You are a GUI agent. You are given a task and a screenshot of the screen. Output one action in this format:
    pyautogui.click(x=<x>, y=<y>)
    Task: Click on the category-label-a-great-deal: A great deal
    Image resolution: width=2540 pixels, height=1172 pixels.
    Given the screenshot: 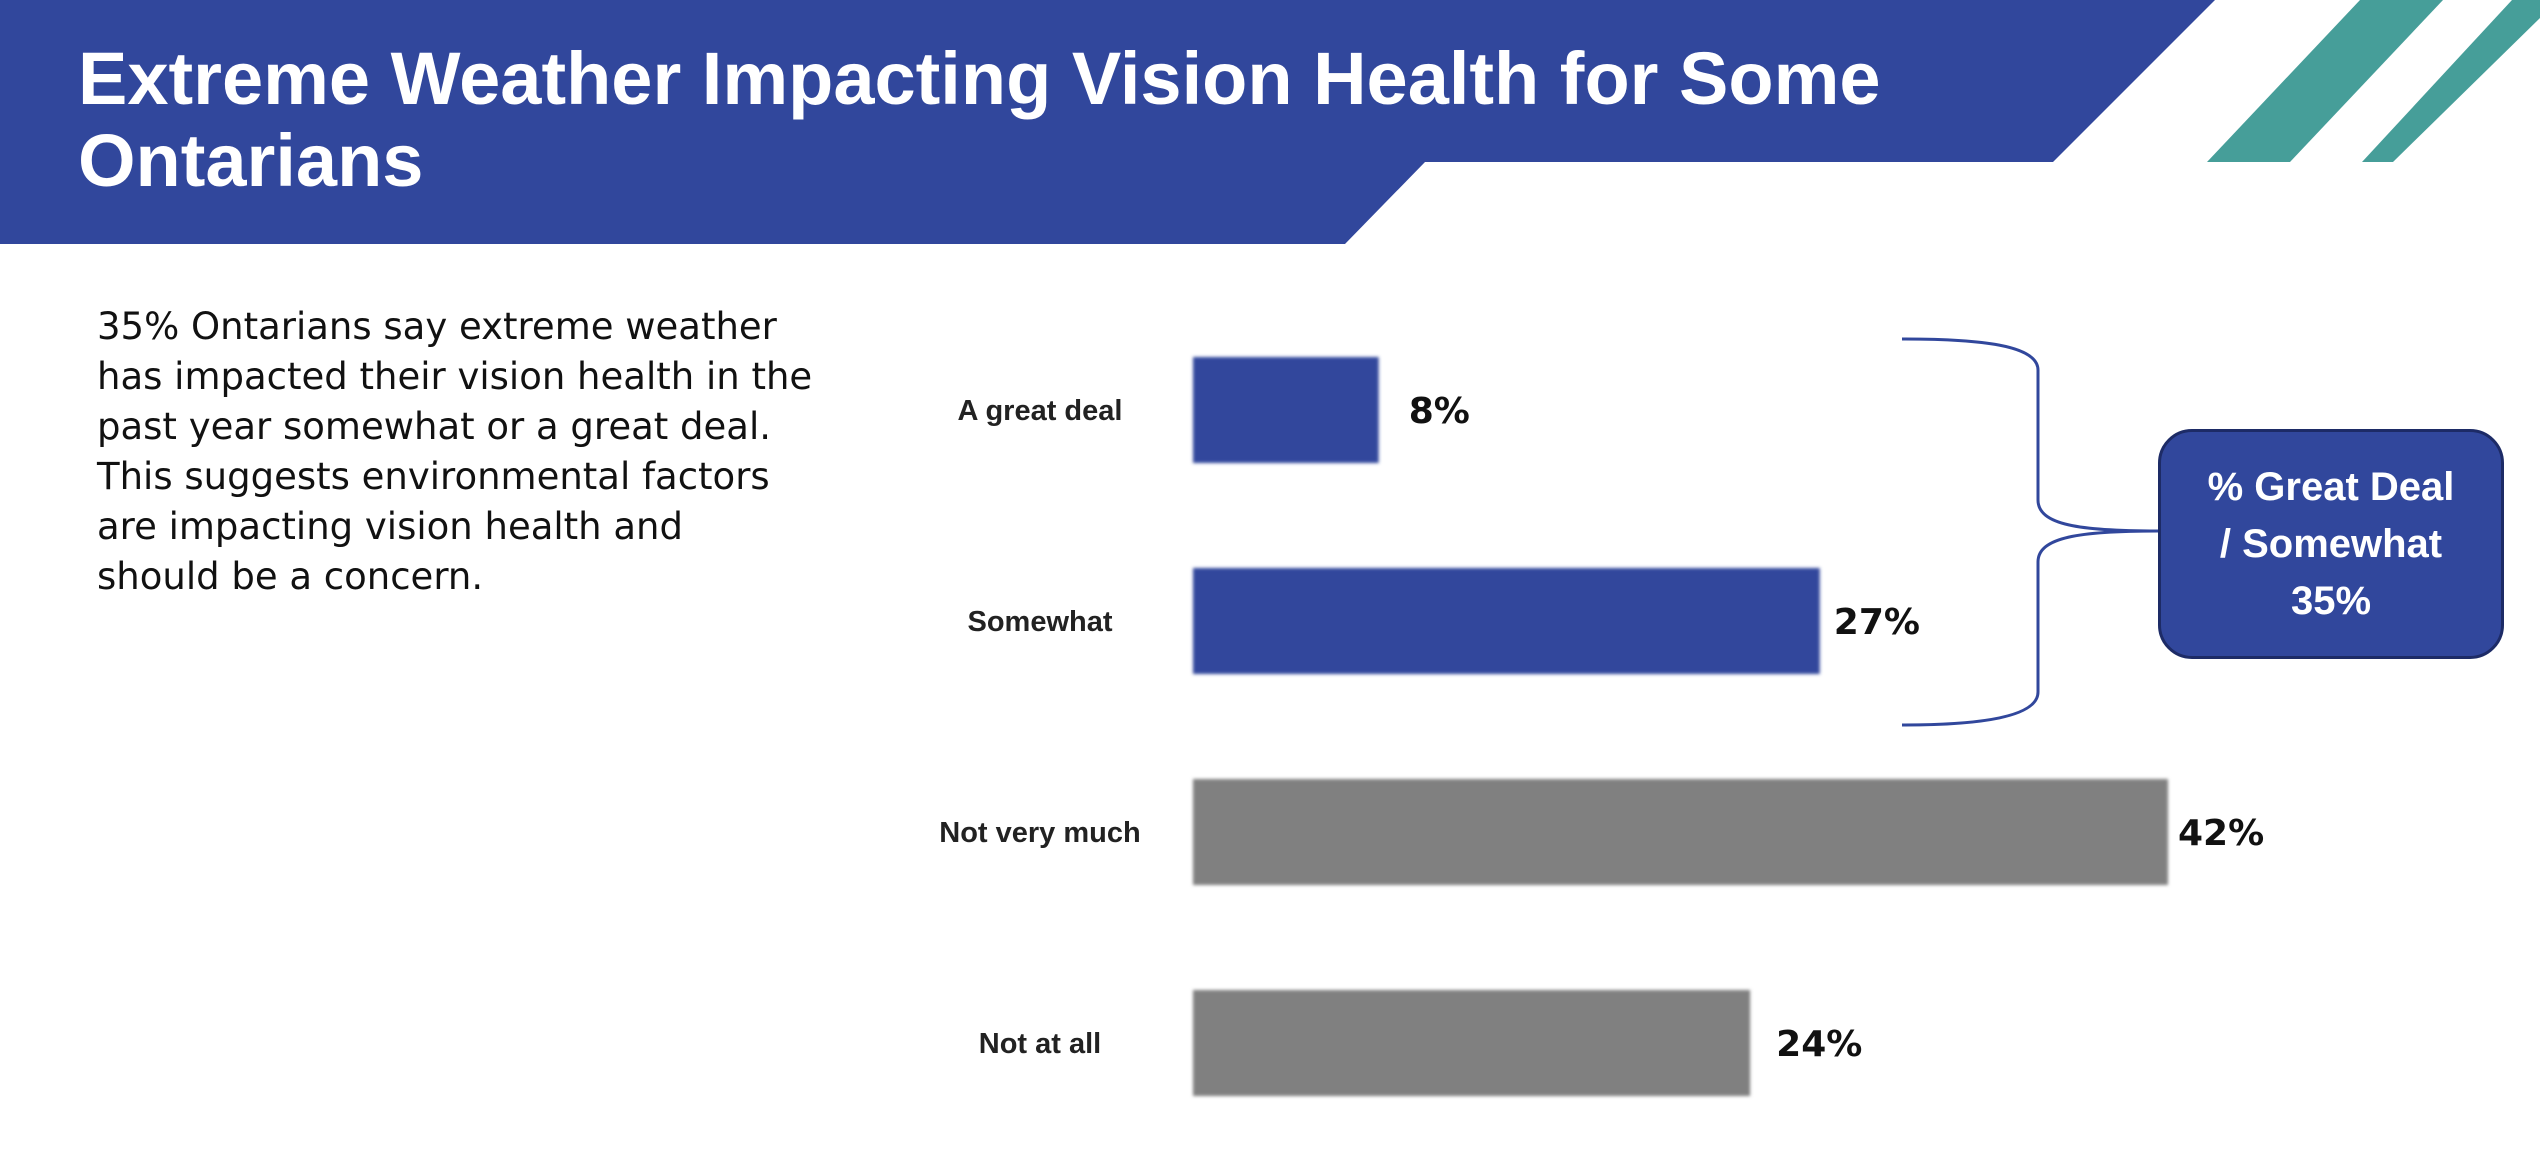 What is the action you would take?
    pyautogui.click(x=1040, y=411)
    